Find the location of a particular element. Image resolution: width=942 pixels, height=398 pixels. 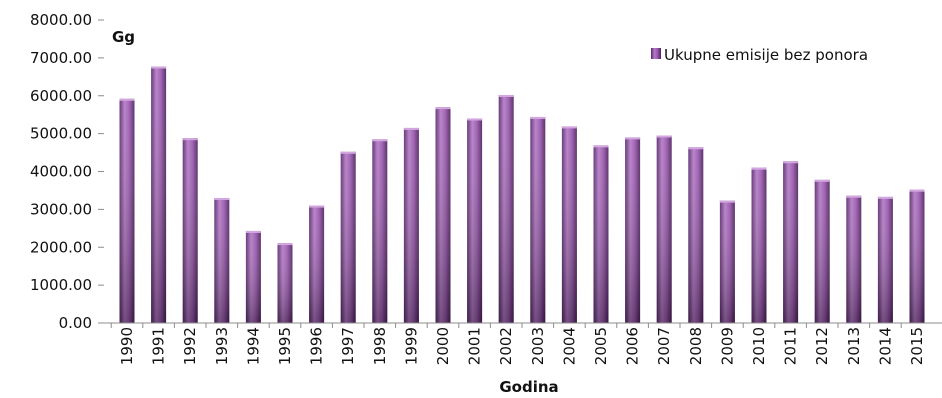

bar-top-1997 is located at coordinates (348, 152).